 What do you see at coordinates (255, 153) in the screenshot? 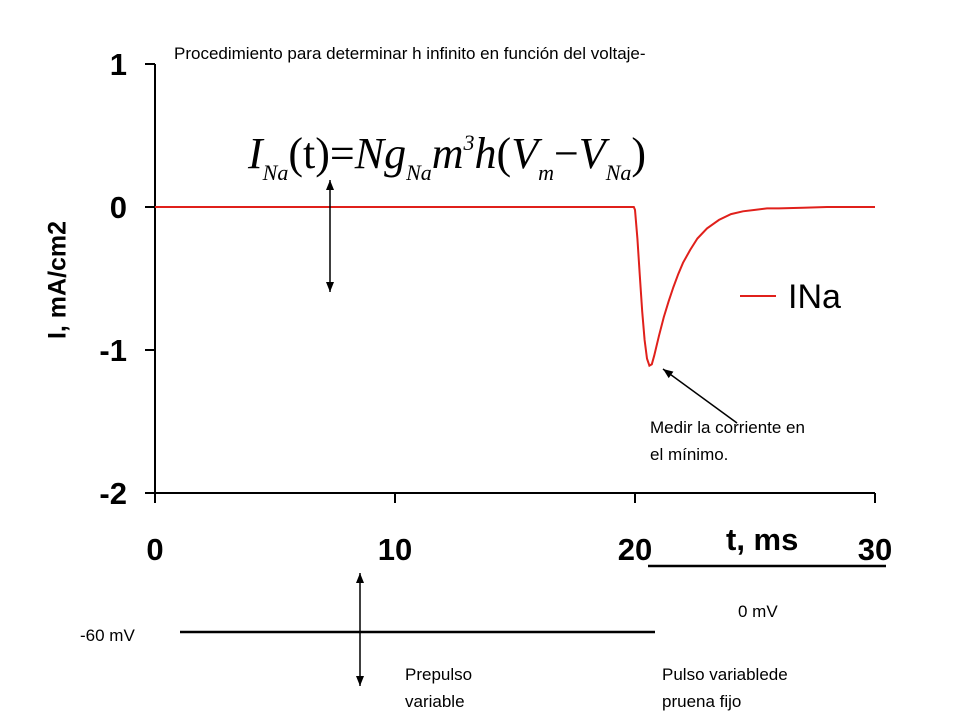
I see `formula-i: I` at bounding box center [255, 153].